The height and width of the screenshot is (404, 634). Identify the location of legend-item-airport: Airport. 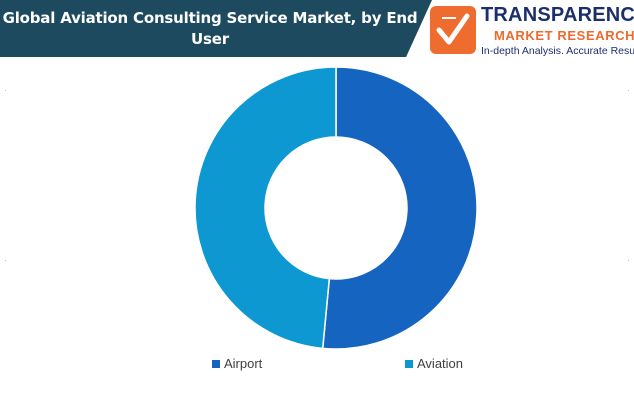
(237, 363).